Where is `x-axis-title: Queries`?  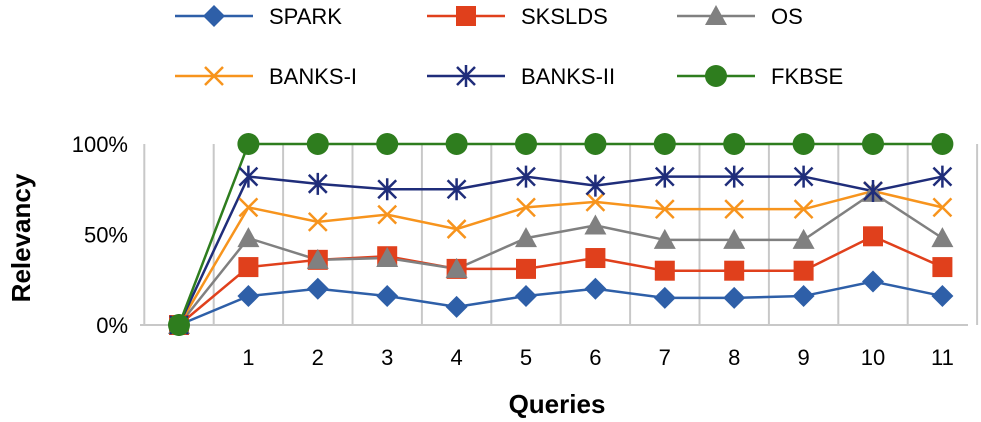 x-axis-title: Queries is located at coordinates (557, 404).